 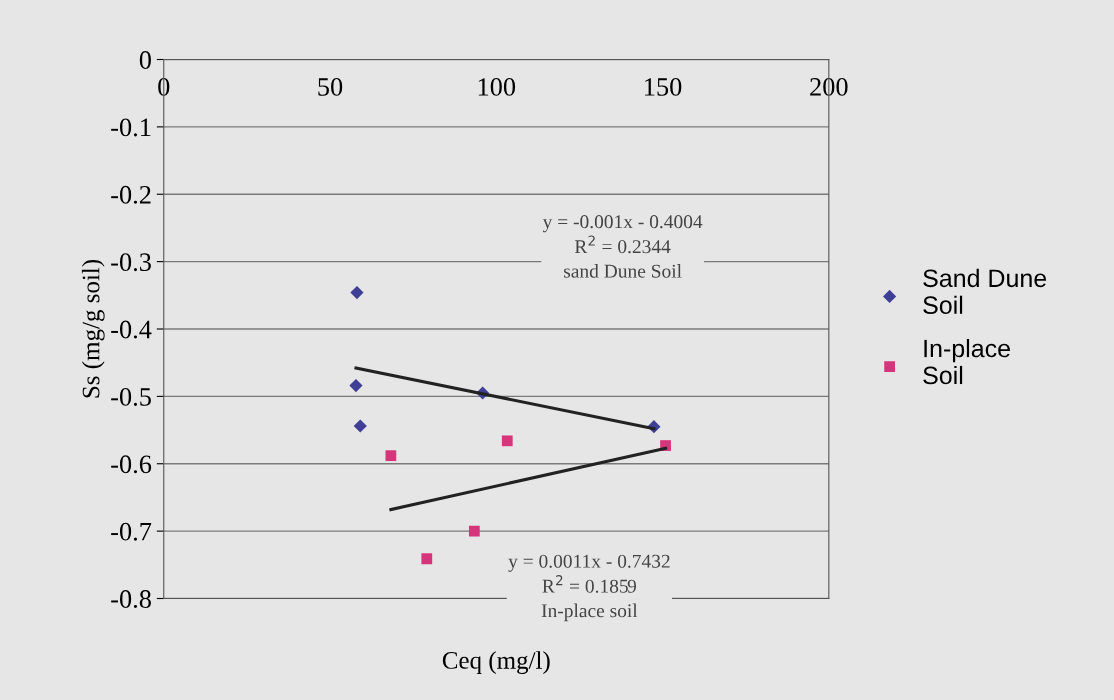 What do you see at coordinates (622, 246) in the screenshot?
I see `annotation: y = -0.001x - 0.4004 R$^{2}$ = 0.2344 sand Dune Soil` at bounding box center [622, 246].